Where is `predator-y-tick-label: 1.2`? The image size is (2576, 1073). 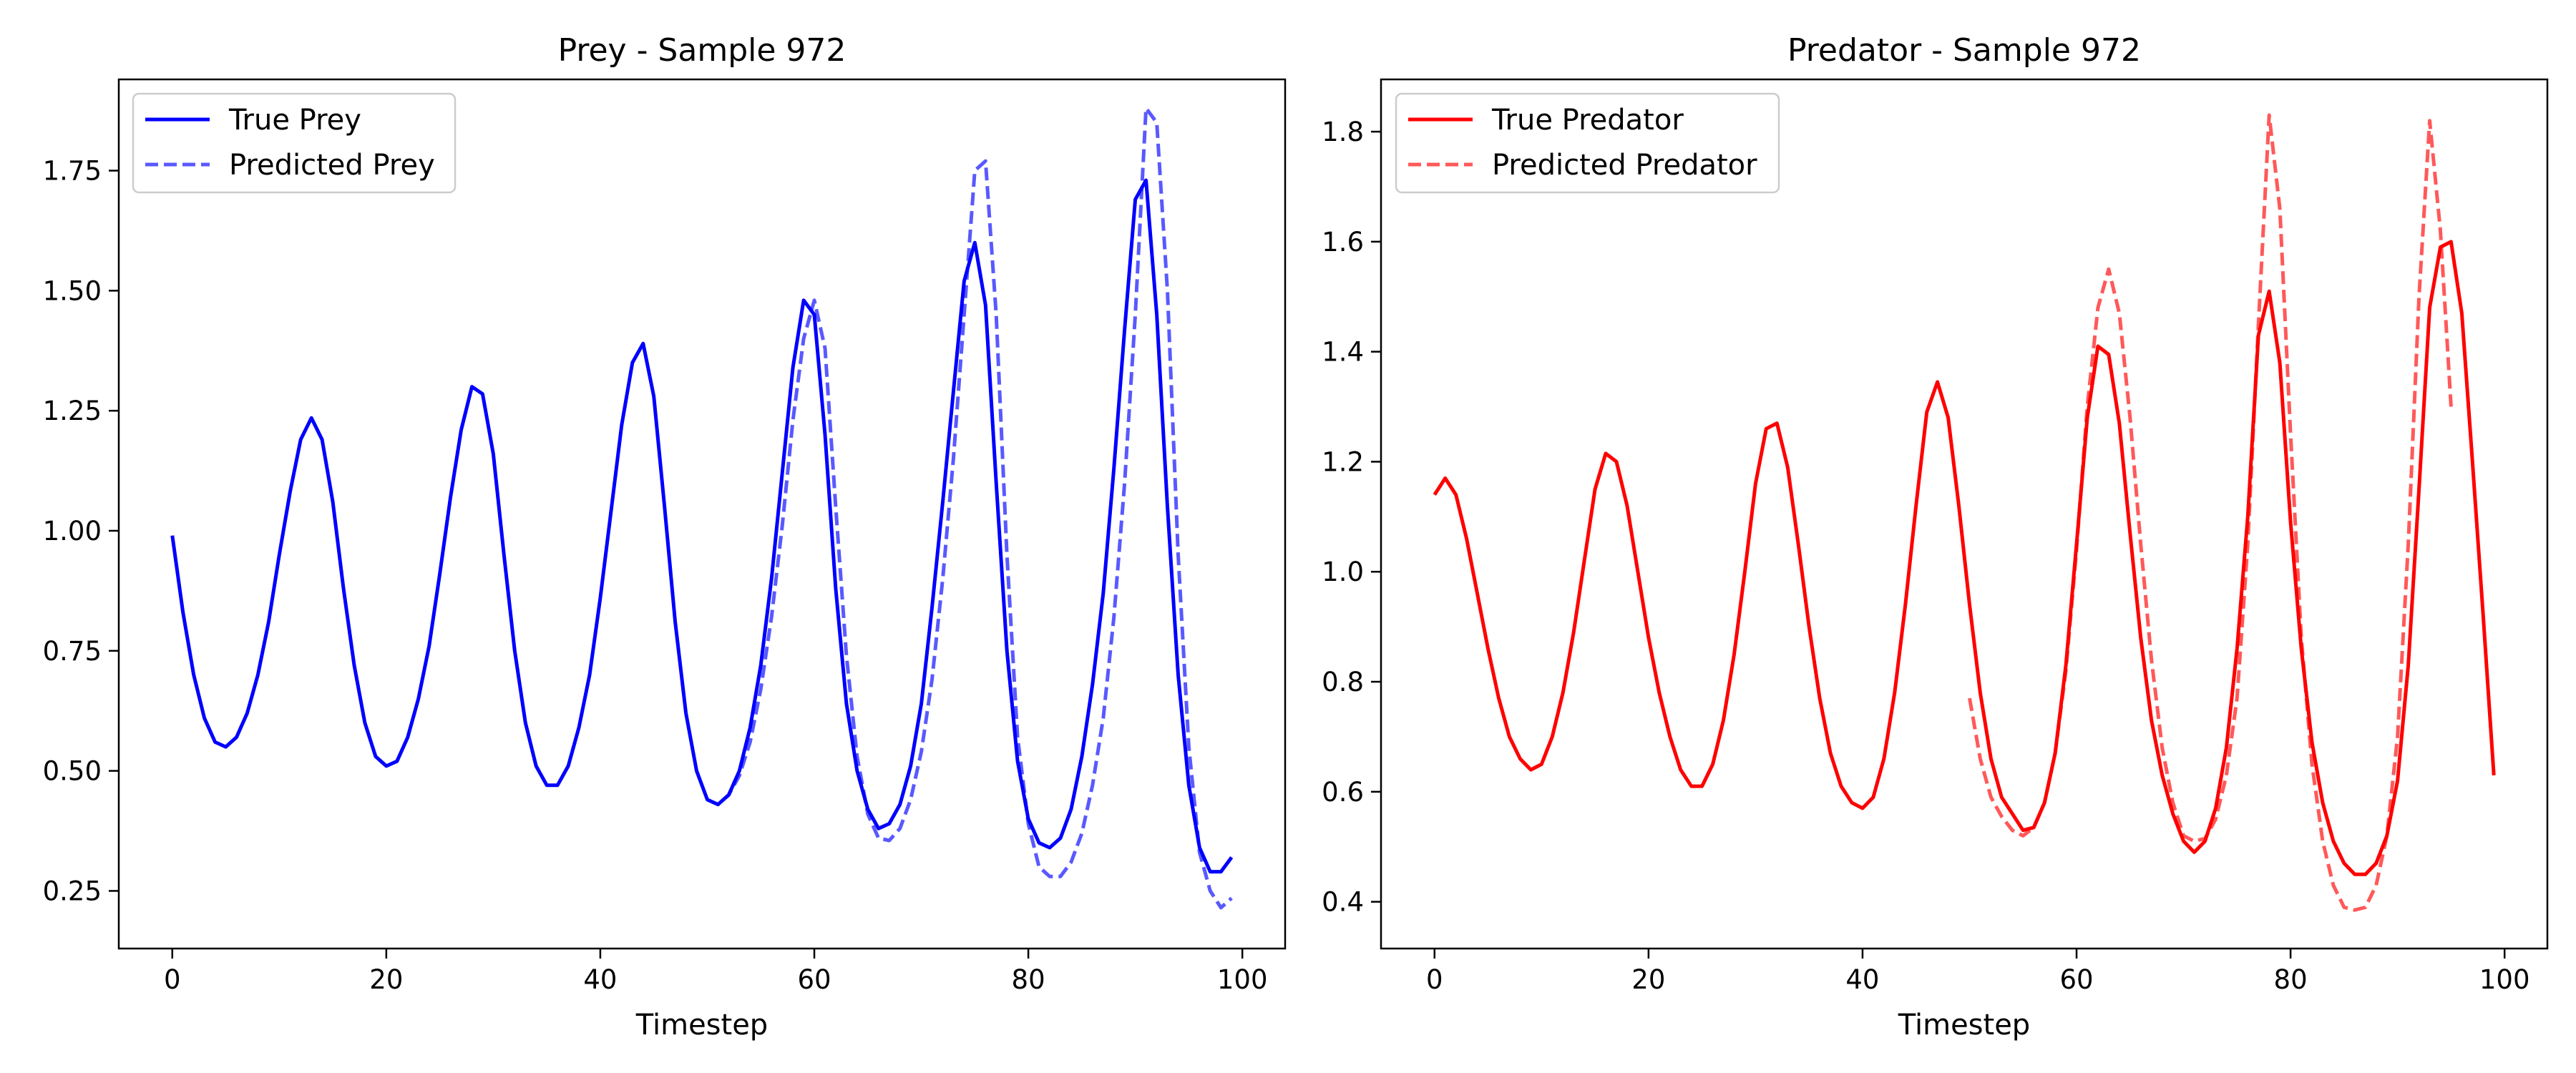 predator-y-tick-label: 1.2 is located at coordinates (1343, 461).